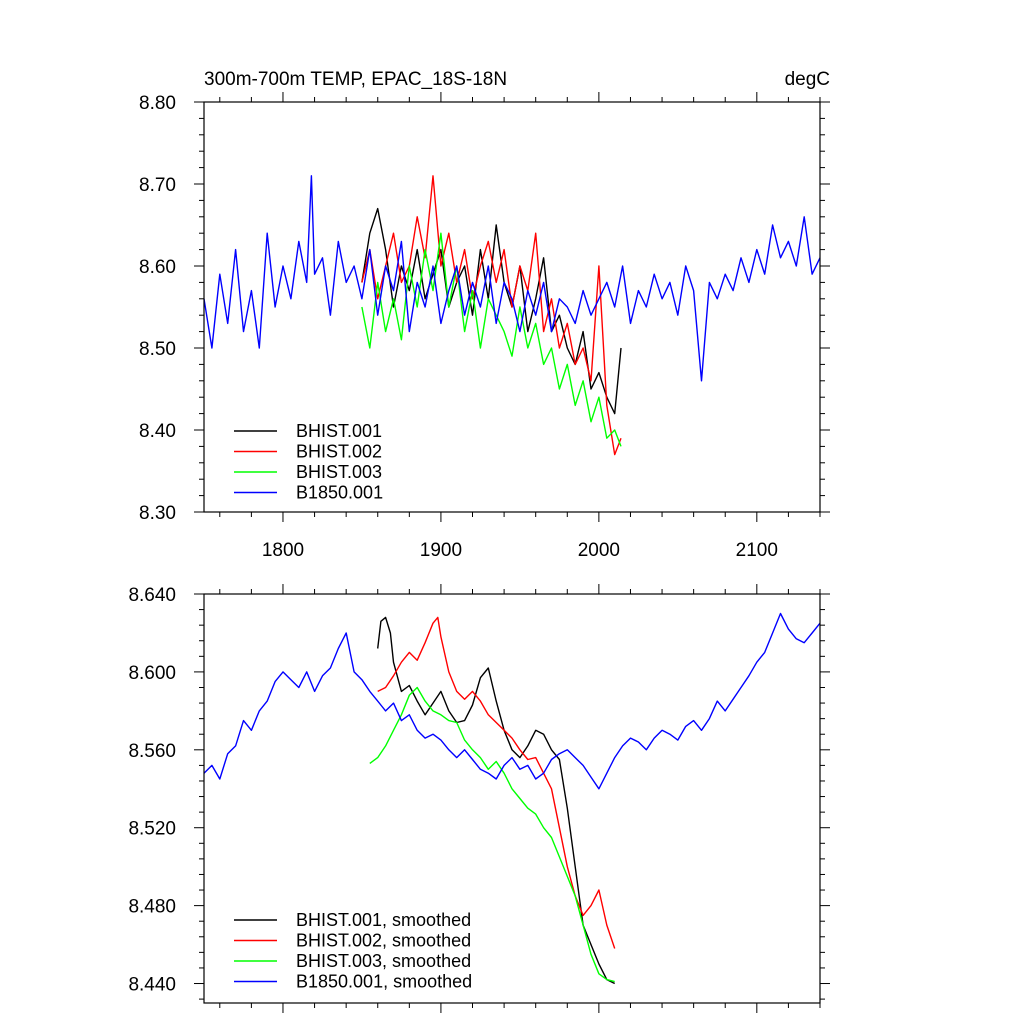  I want to click on legend-label: B1850.001, so click(339, 493).